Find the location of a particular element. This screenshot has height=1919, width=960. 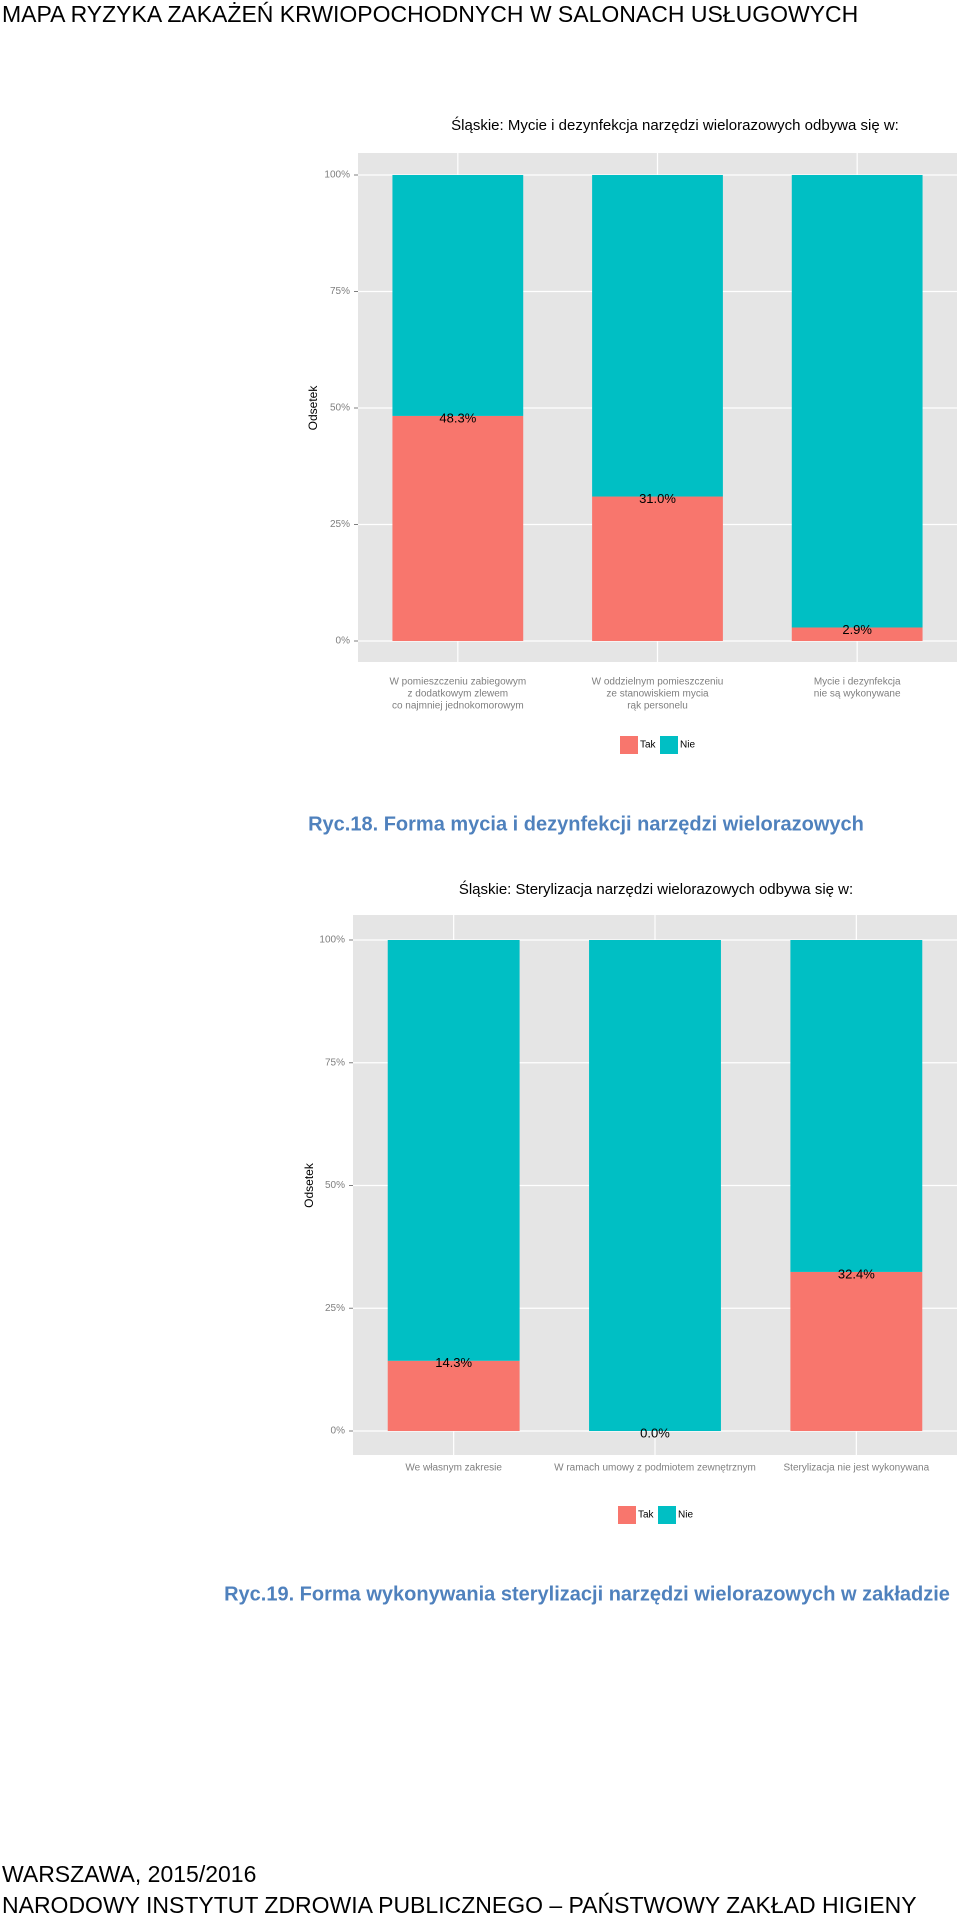

value-label: 14.3% is located at coordinates (453, 1362).